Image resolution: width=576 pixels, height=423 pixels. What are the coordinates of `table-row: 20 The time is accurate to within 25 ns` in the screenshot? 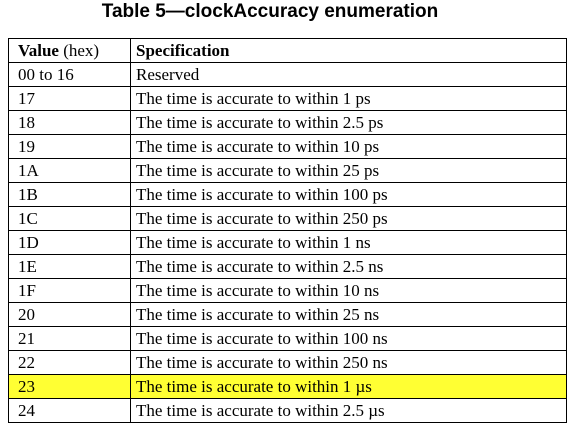 It's located at (287, 314).